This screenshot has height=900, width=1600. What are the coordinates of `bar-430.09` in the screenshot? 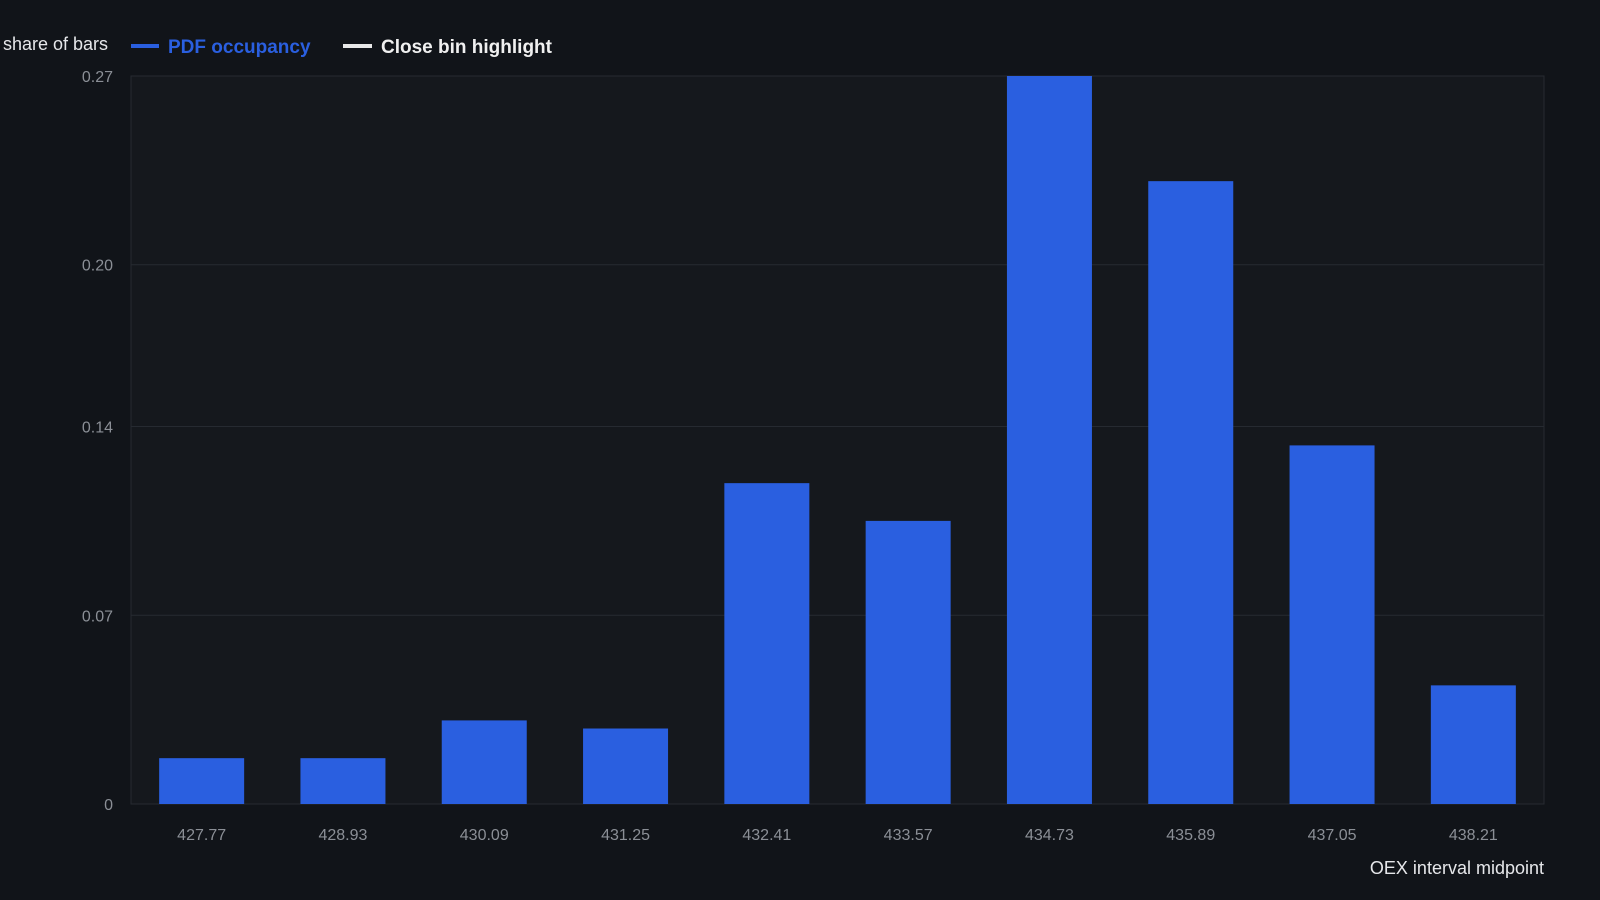 It's located at (484, 762).